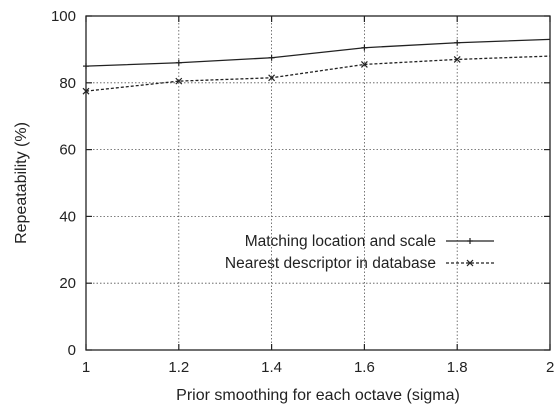  Describe the element at coordinates (457, 367) in the screenshot. I see `x-tick-label: 1.8` at that location.